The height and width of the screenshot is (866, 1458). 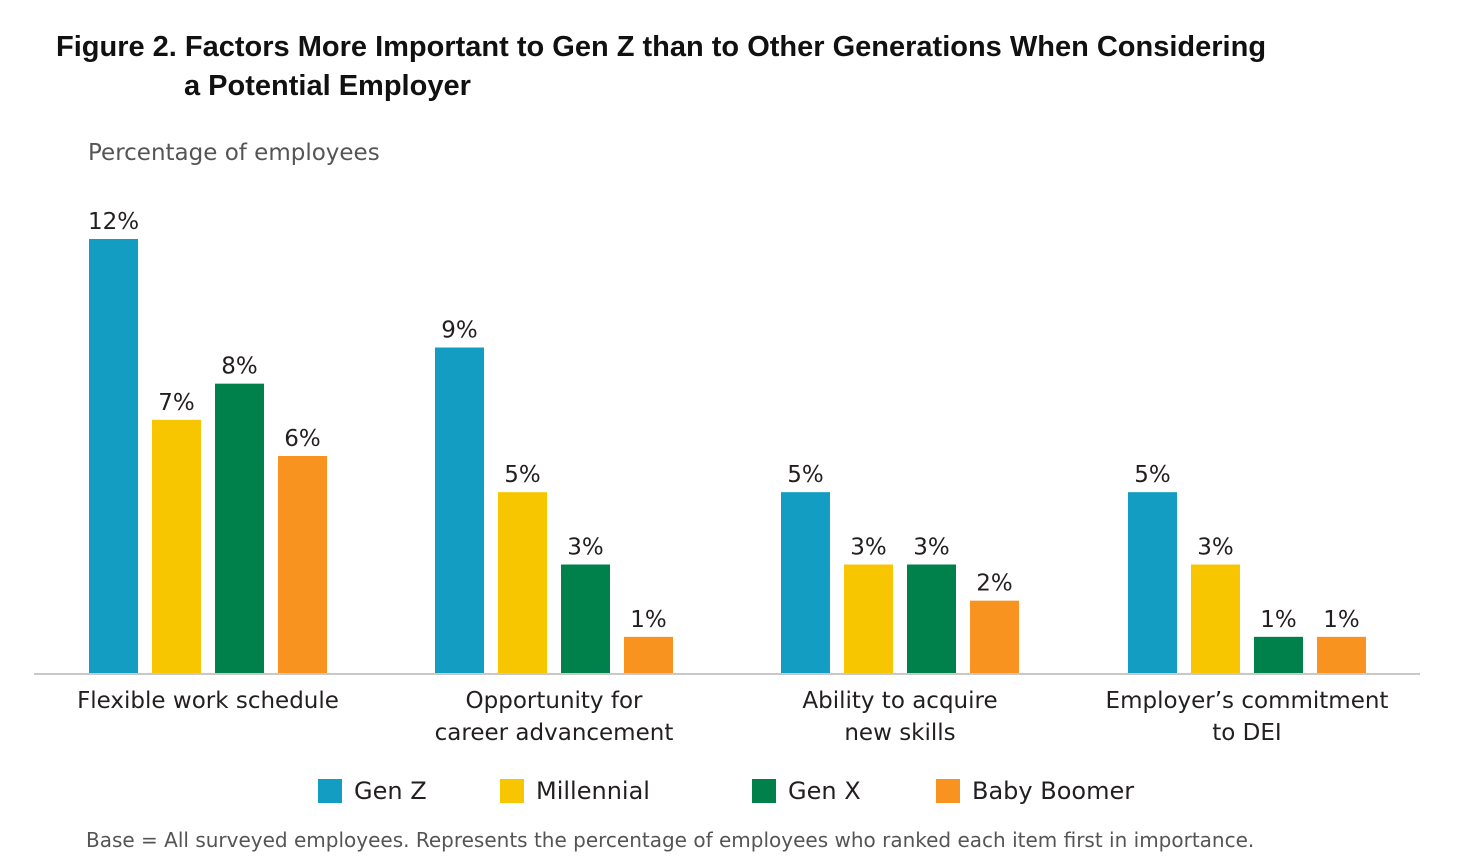 I want to click on legend-label-gen-x: Gen X, so click(x=824, y=791).